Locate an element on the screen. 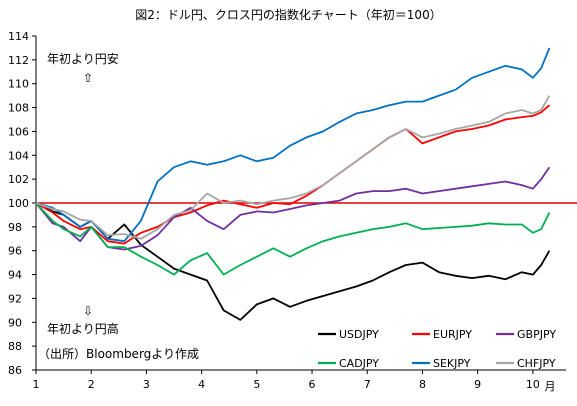 The width and height of the screenshot is (577, 406). y-tick-label: 112 is located at coordinates (18, 60).